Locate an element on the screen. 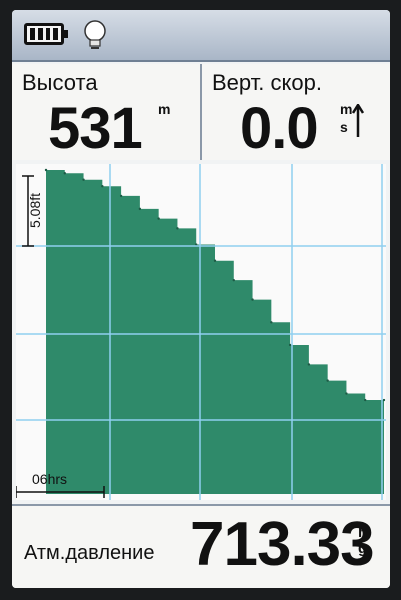  status-bar is located at coordinates (201, 36).